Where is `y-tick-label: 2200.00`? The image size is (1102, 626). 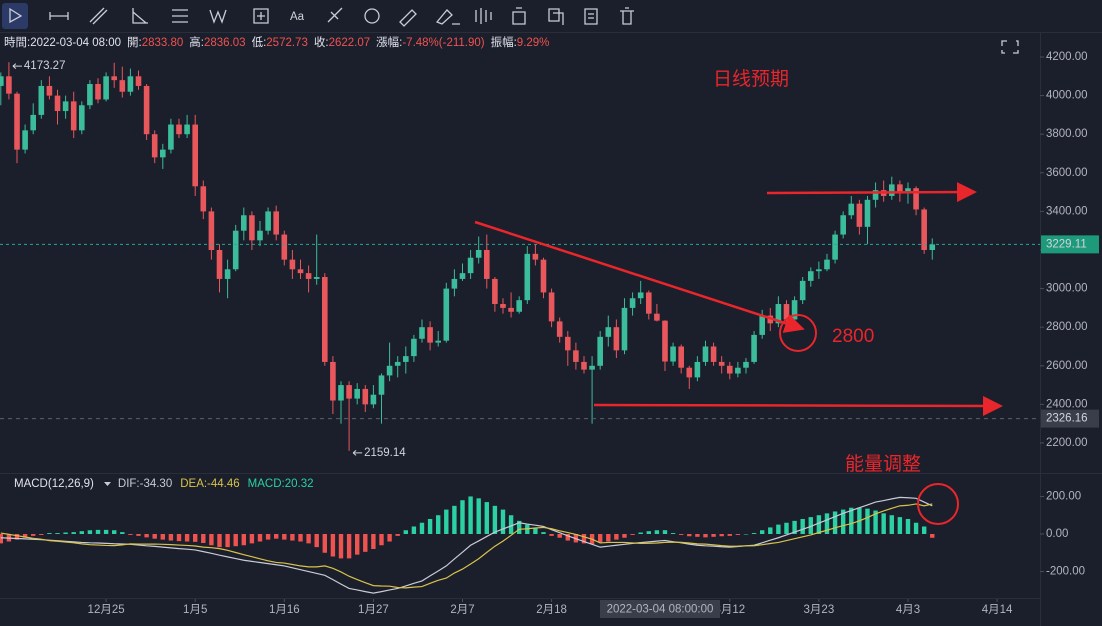 y-tick-label: 2200.00 is located at coordinates (1067, 443).